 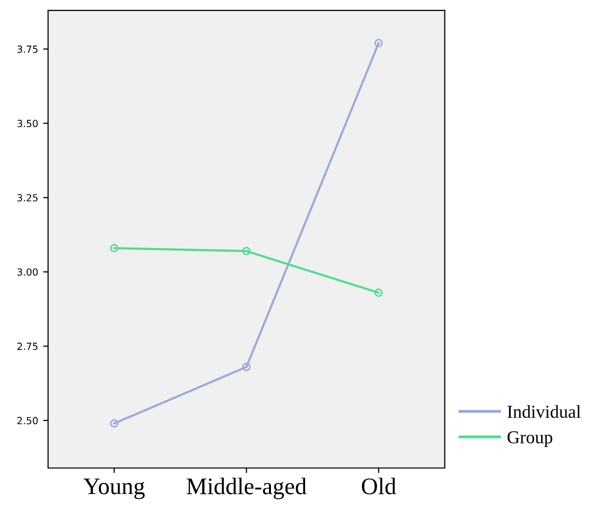 I want to click on x-tick-label: Old, so click(x=379, y=486).